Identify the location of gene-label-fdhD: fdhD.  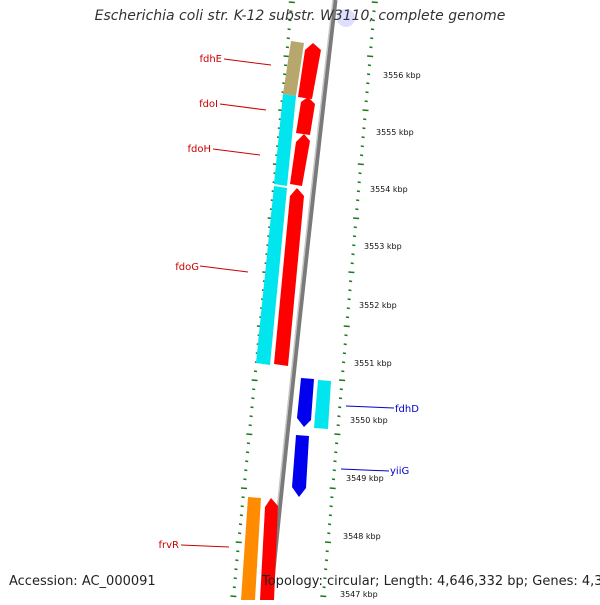
(407, 409).